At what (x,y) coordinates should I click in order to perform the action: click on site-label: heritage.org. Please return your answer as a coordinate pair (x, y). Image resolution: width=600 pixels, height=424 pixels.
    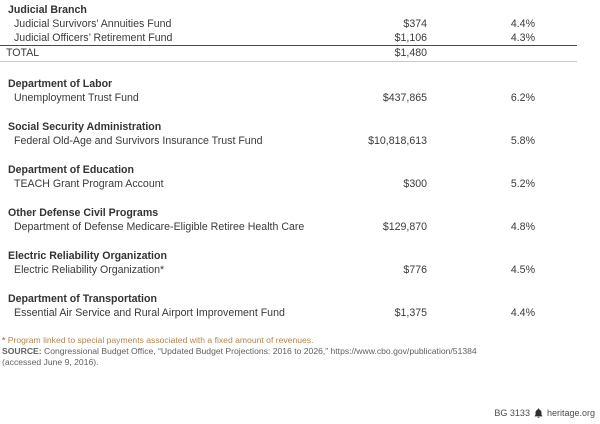
    Looking at the image, I should click on (570, 413).